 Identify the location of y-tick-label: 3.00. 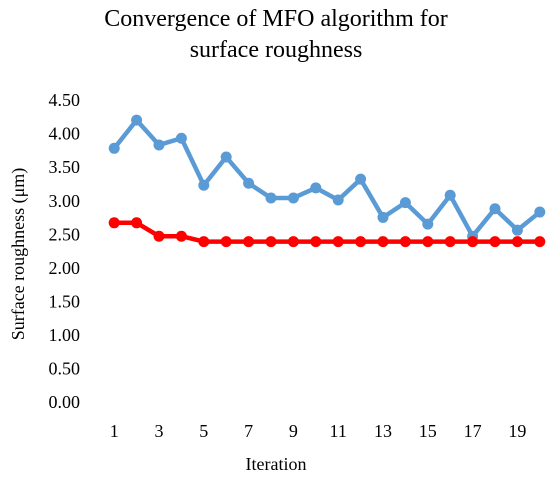
(65, 201).